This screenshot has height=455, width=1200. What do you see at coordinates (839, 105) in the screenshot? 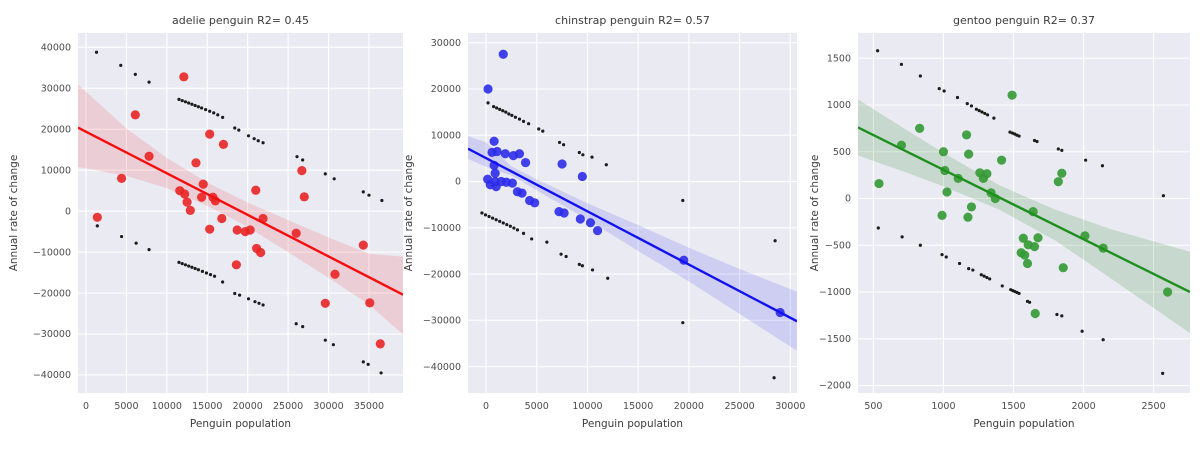
I see `y-tick-label: 1000` at bounding box center [839, 105].